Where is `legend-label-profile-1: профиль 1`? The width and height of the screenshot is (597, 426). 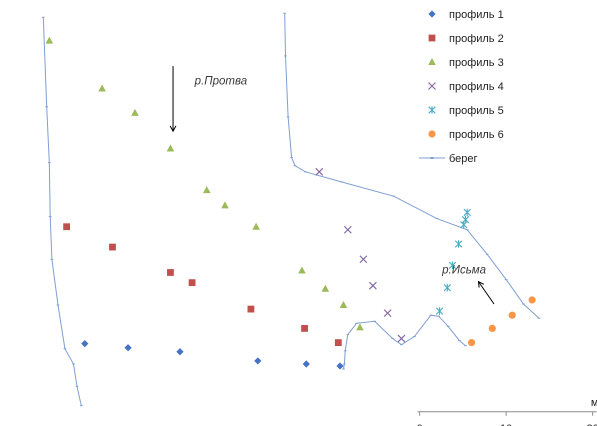 legend-label-profile-1: профиль 1 is located at coordinates (476, 15).